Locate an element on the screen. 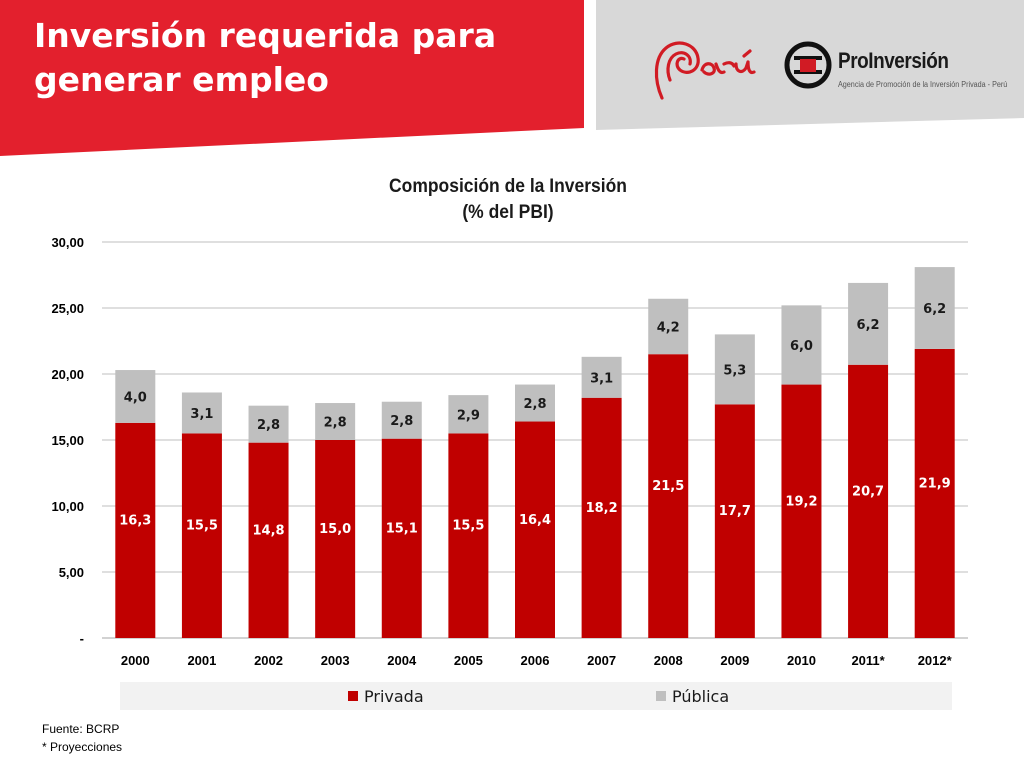 The image size is (1024, 768). data-label-publica: 4,2 is located at coordinates (668, 327).